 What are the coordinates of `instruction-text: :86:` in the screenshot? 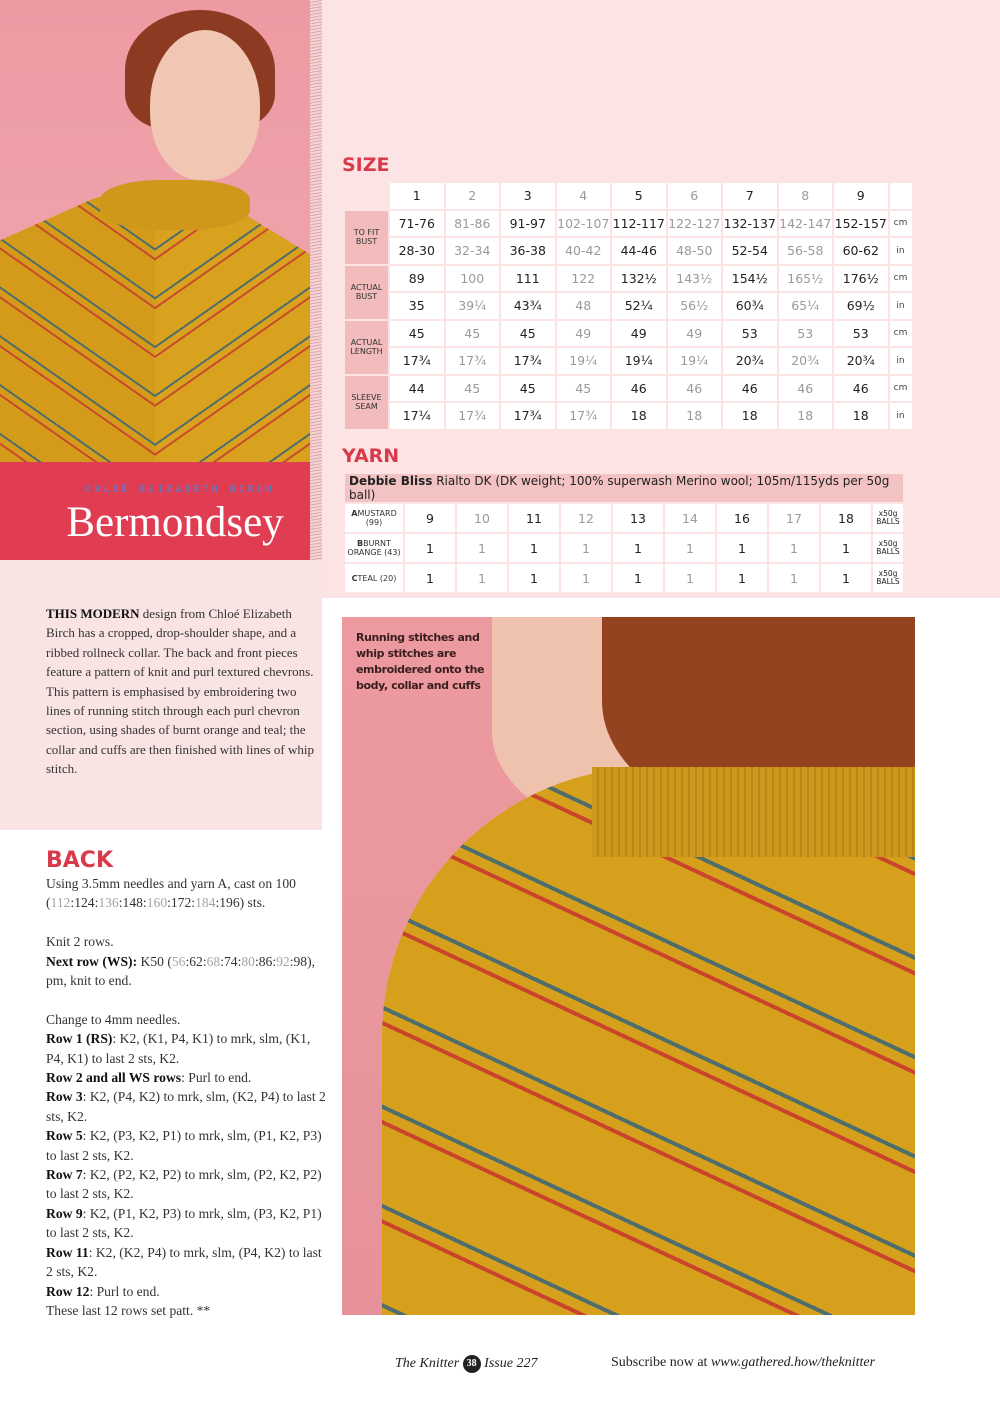 It's located at (265, 961).